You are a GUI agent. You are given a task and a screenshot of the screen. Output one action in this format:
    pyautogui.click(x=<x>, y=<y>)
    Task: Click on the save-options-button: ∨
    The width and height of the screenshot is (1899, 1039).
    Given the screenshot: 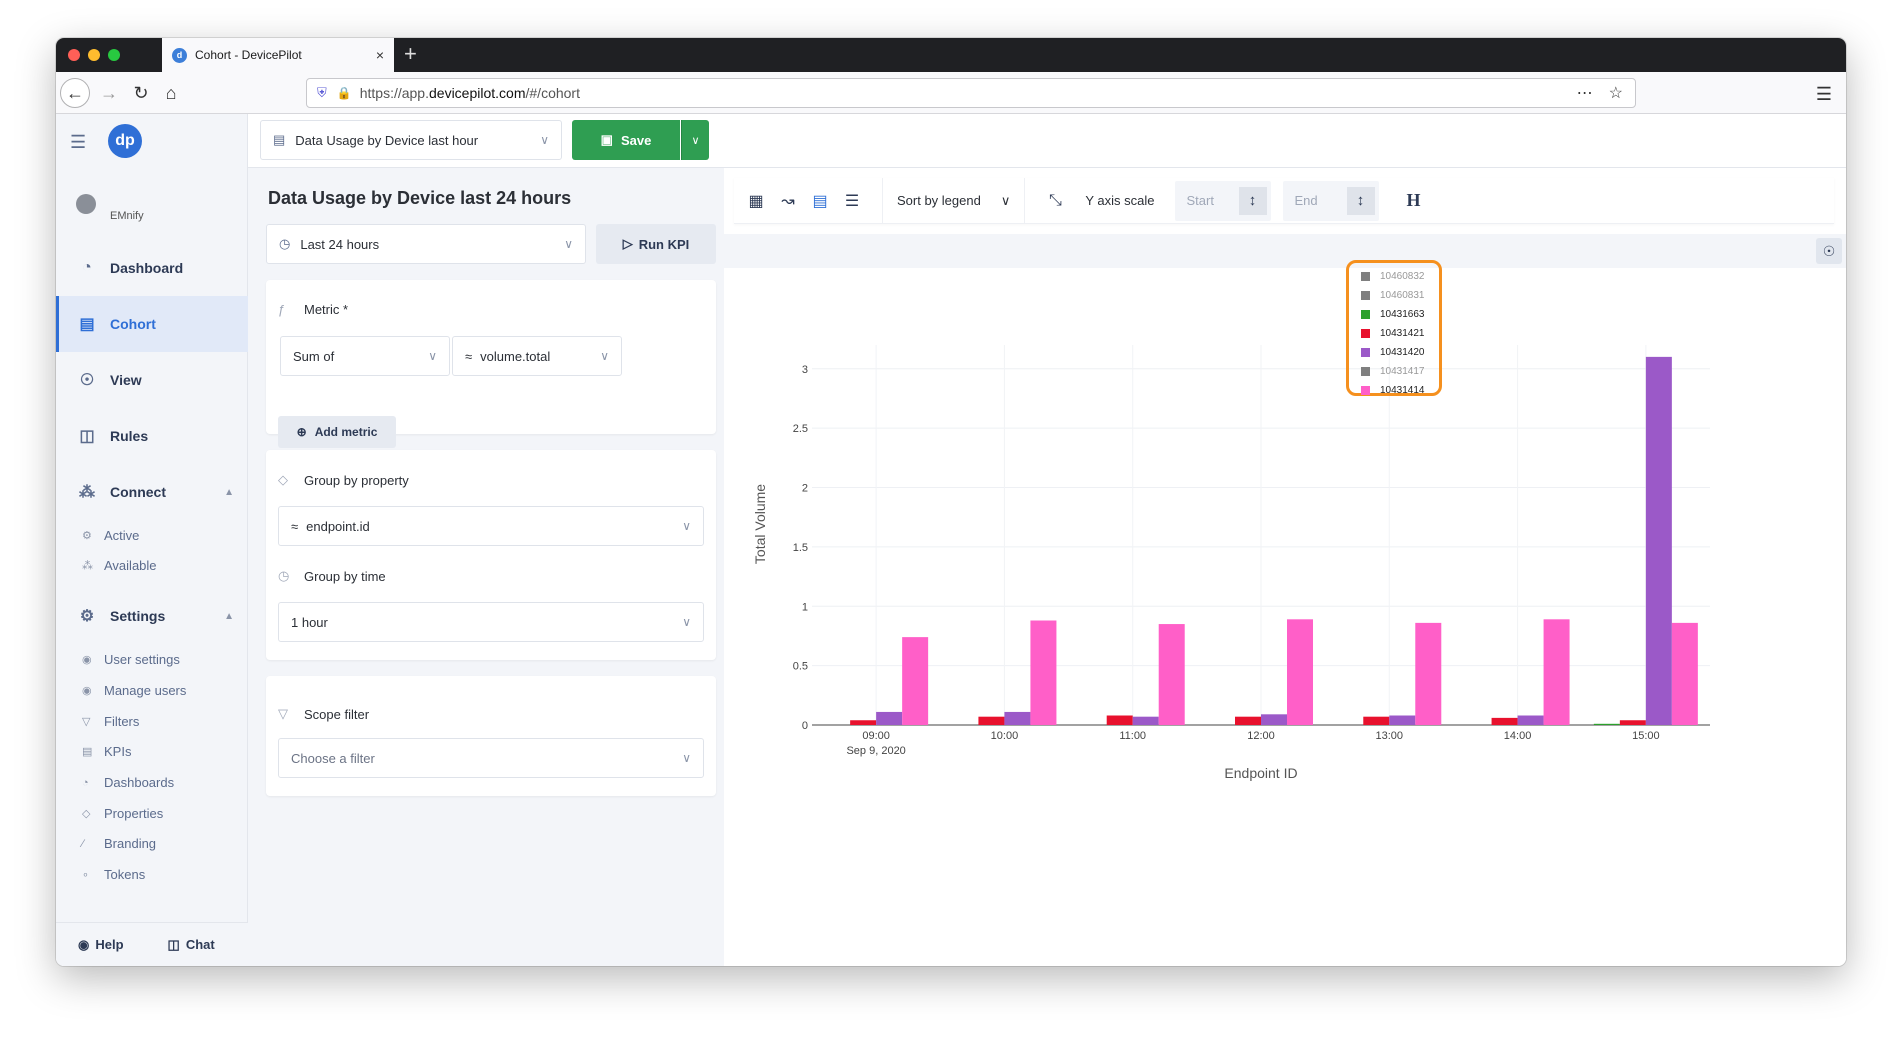 What is the action you would take?
    pyautogui.click(x=695, y=140)
    